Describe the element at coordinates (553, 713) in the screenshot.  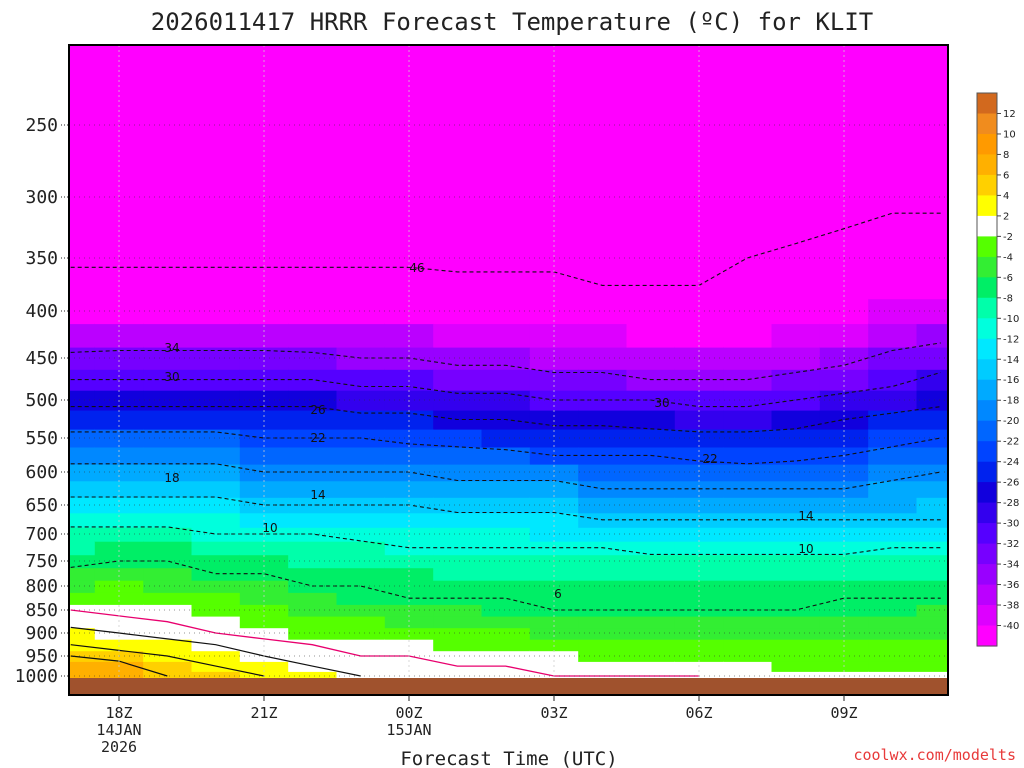
I see `x-tick-label: 03Z` at that location.